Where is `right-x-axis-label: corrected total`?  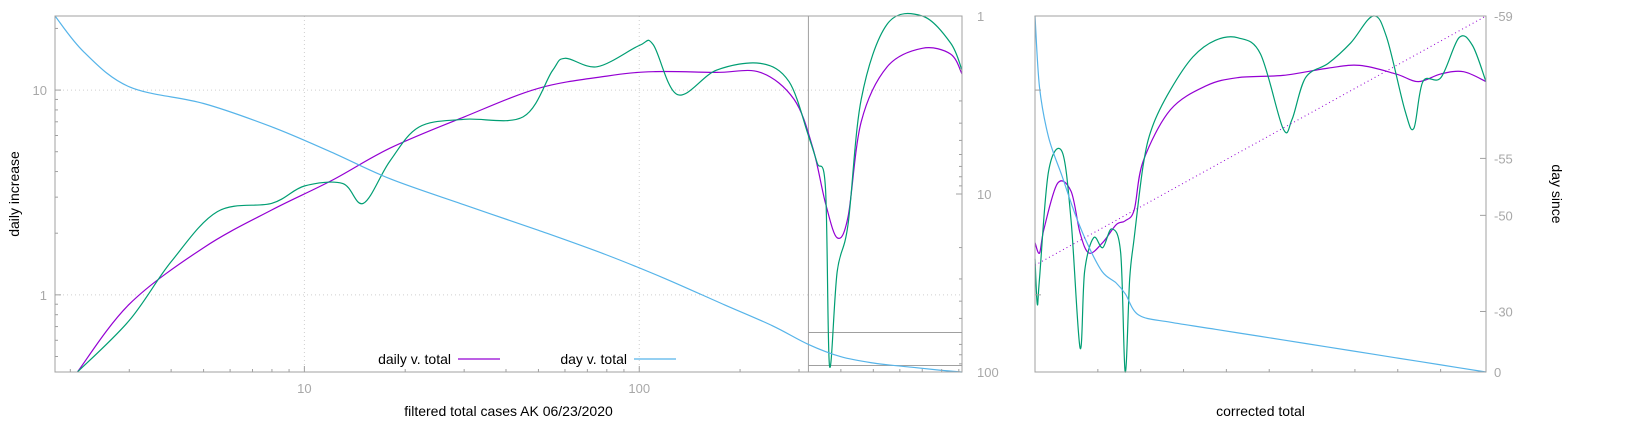
right-x-axis-label: corrected total is located at coordinates (1260, 411).